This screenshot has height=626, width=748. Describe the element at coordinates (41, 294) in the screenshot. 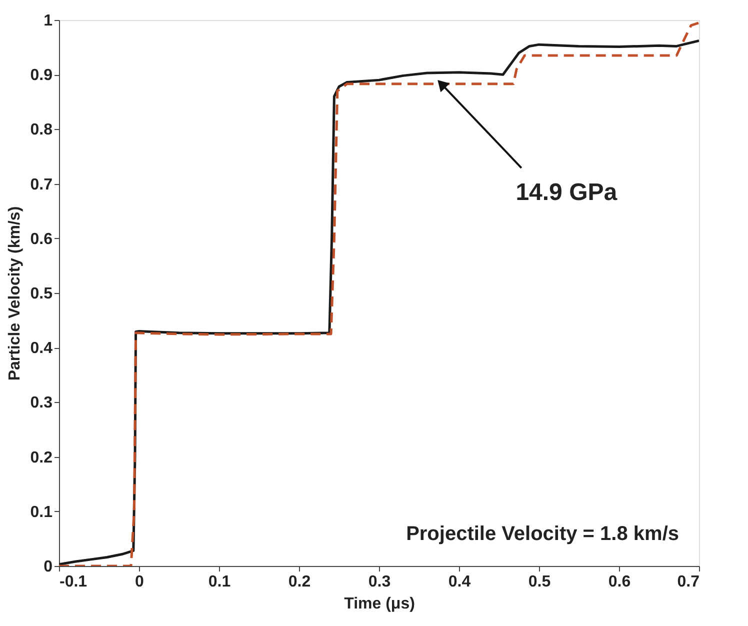

I see `y-tick-label: 0.5` at that location.